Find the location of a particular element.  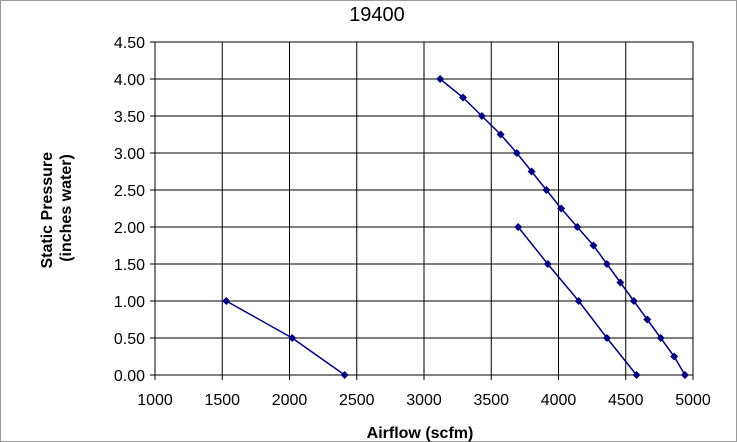

y-axis-title-line-2: (inches water) is located at coordinates (66, 208).